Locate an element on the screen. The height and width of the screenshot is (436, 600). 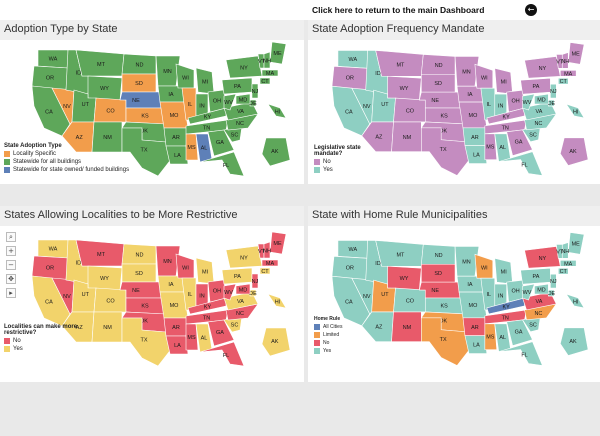
legend-item: Locality Specific is located at coordinates (79, 154).